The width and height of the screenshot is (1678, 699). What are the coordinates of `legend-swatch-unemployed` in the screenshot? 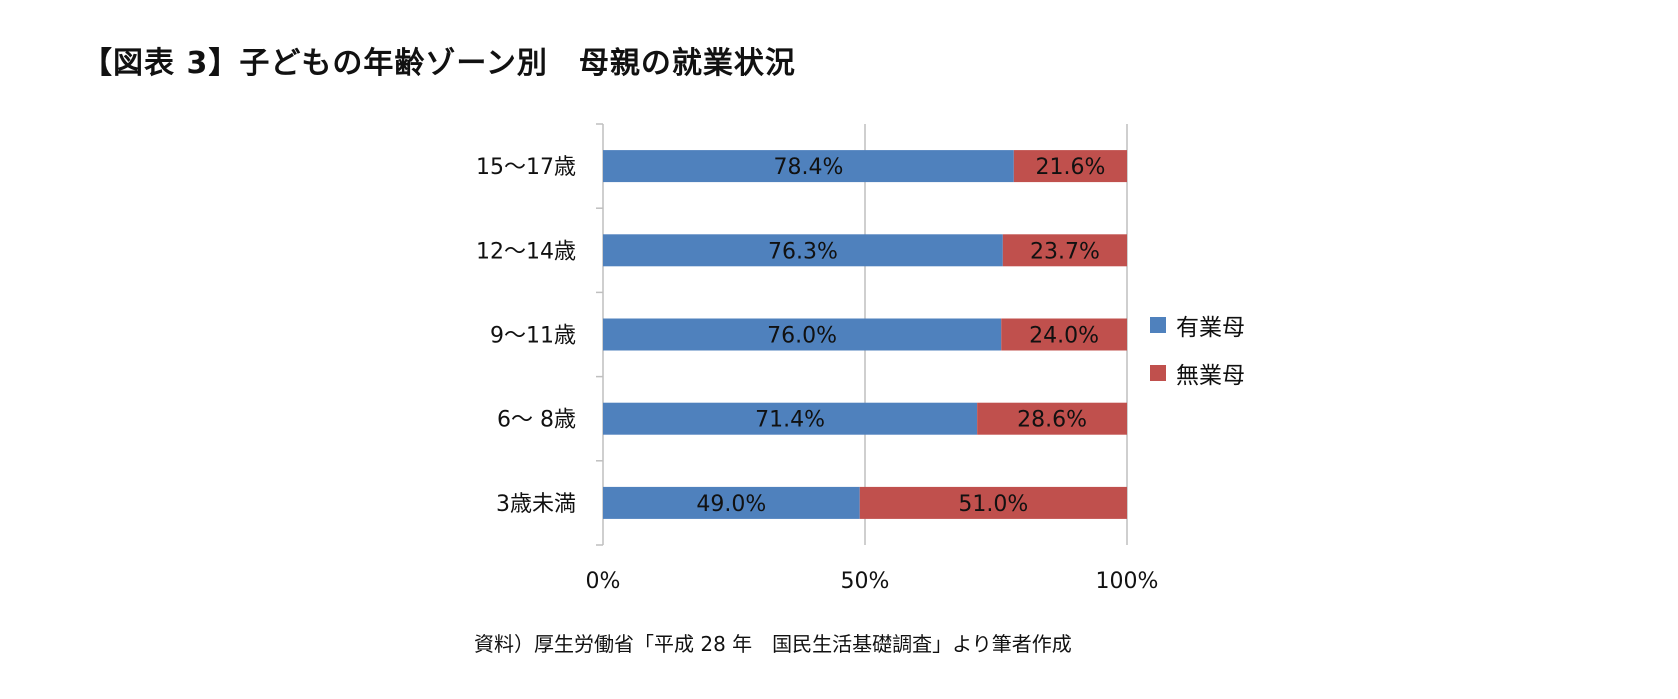 It's located at (1158, 373).